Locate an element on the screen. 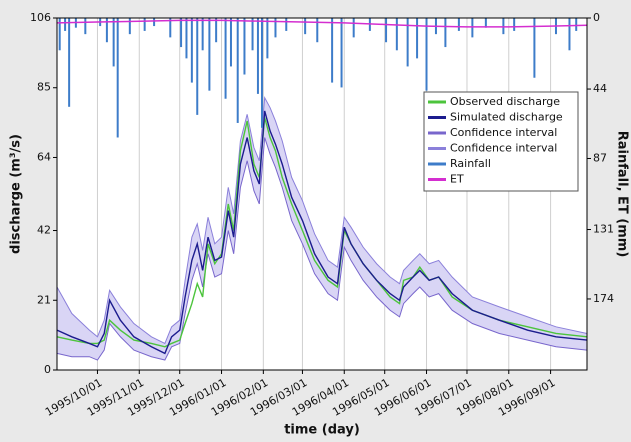 The width and height of the screenshot is (631, 442). y2-tick-label: 44 is located at coordinates (600, 88).